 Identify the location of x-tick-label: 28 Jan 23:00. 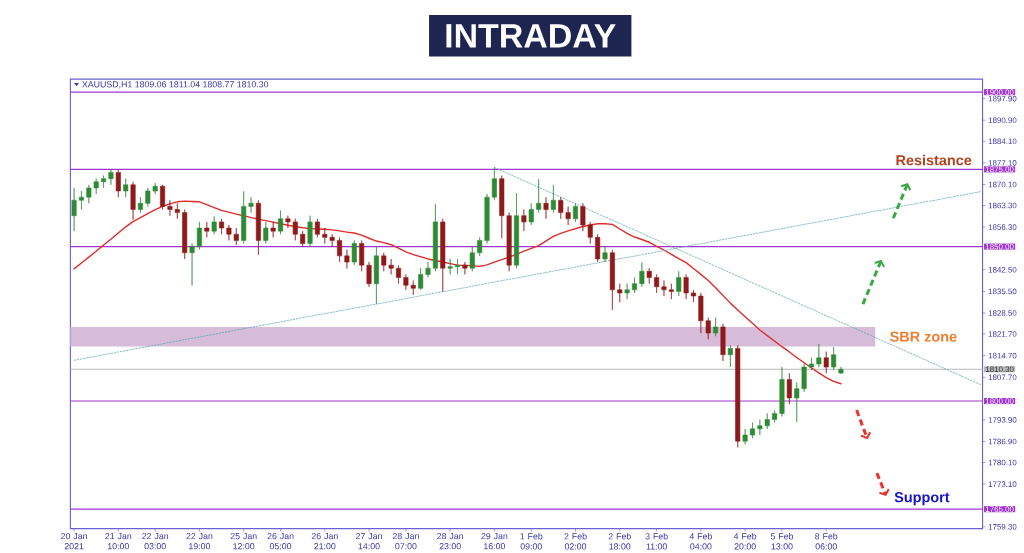
(450, 541).